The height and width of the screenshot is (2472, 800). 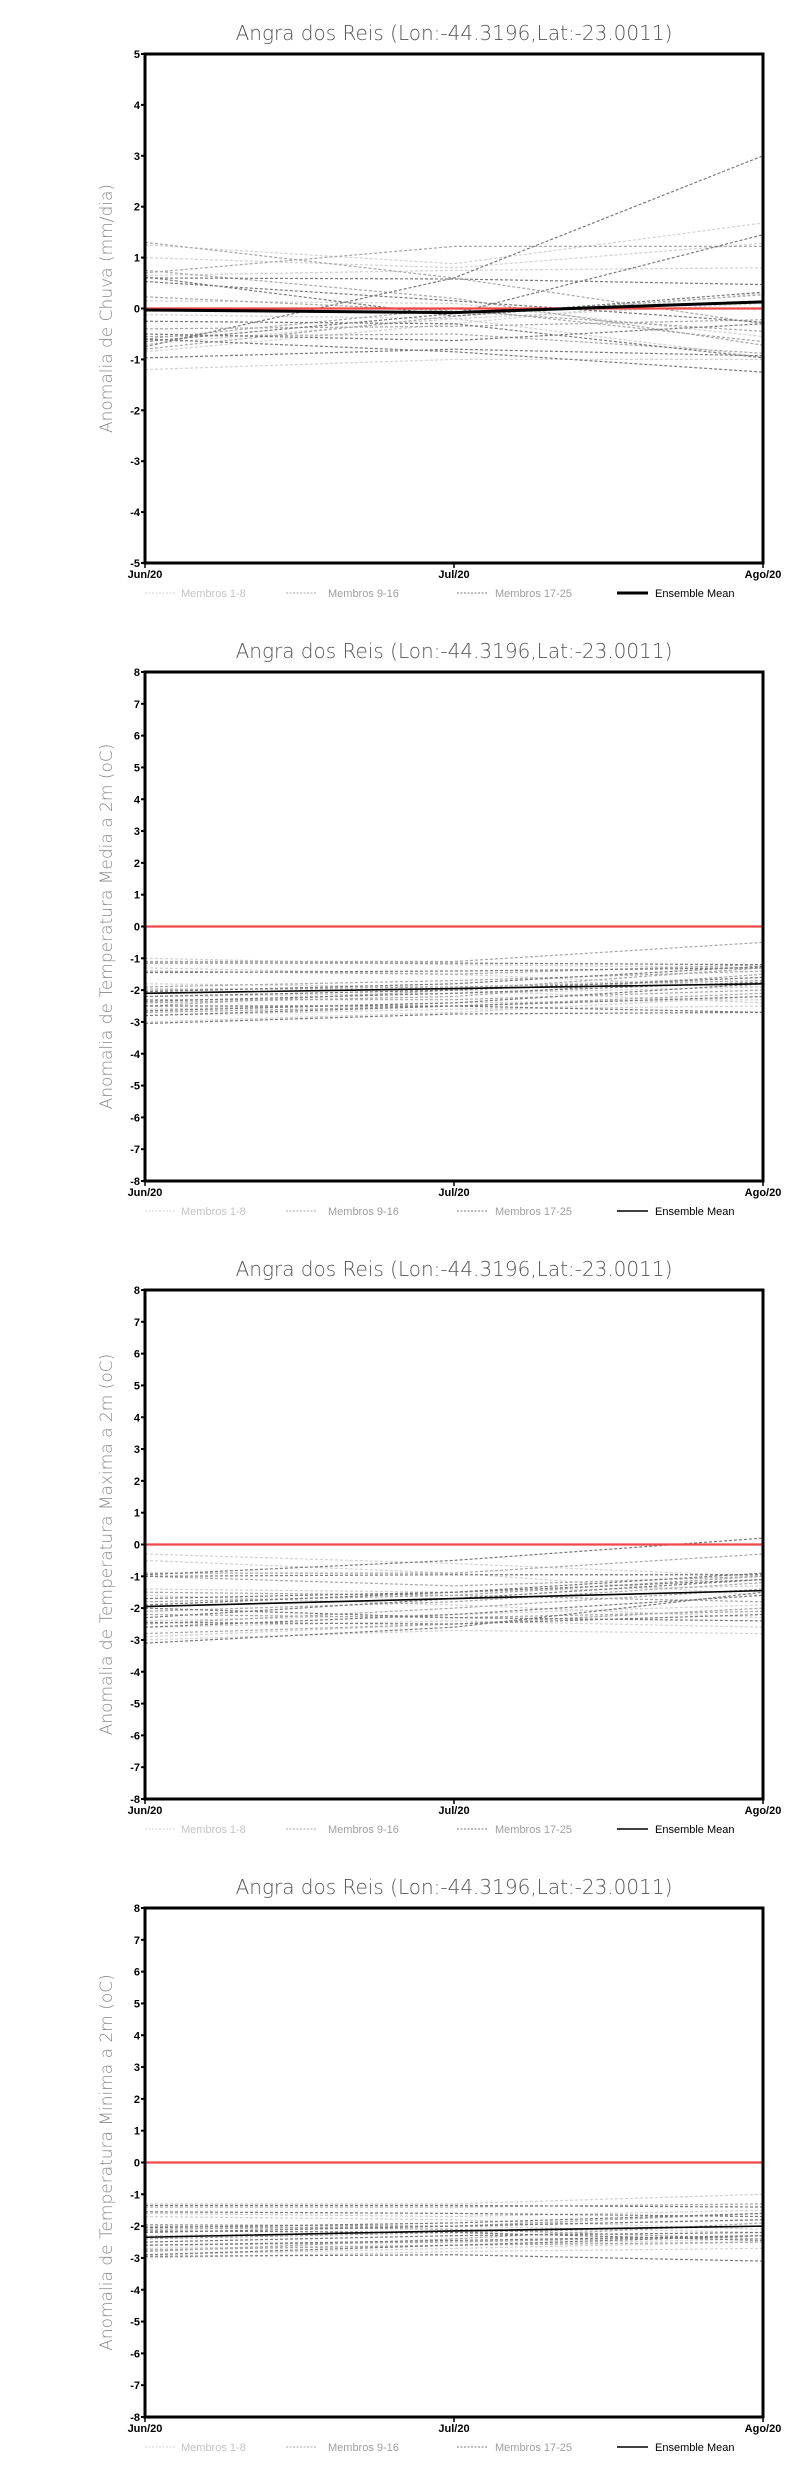 What do you see at coordinates (533, 1830) in the screenshot?
I see `legend-label: Membros 17-25` at bounding box center [533, 1830].